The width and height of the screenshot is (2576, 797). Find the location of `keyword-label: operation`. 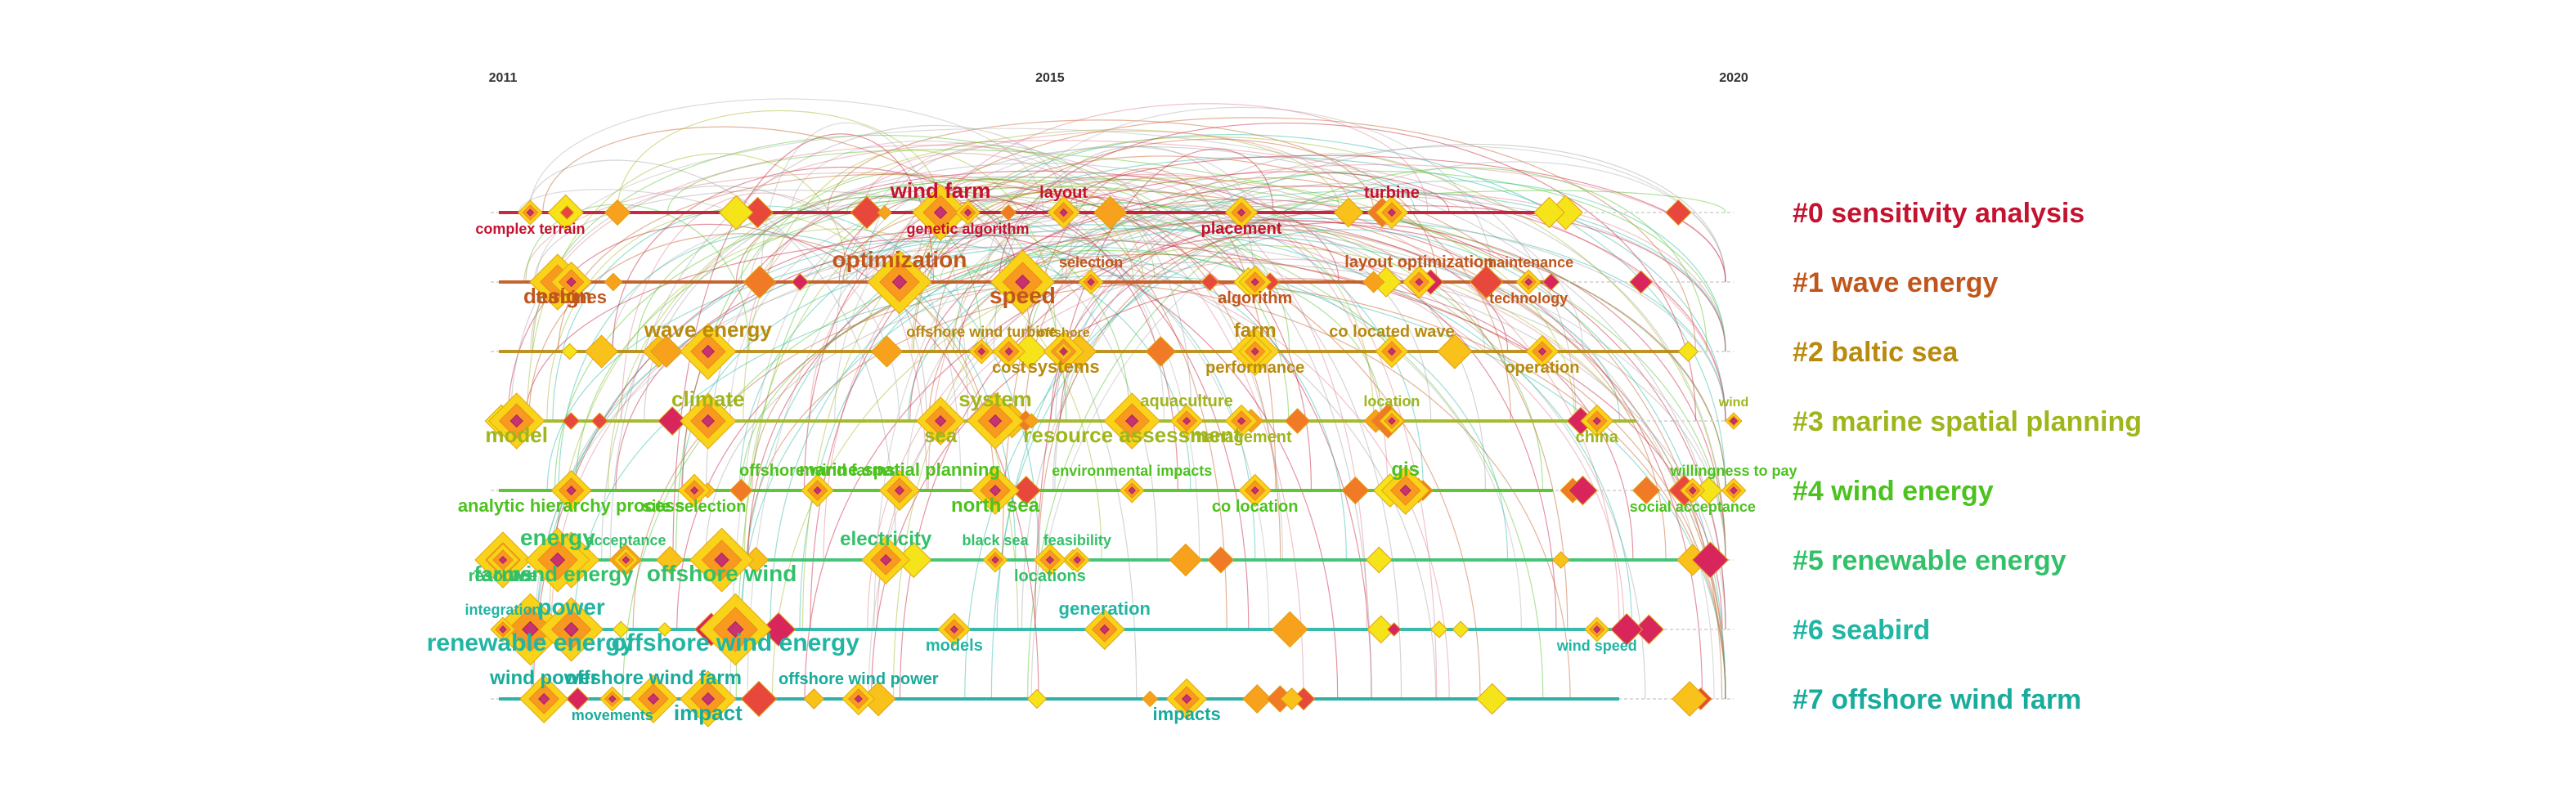

keyword-label: operation is located at coordinates (1542, 368).